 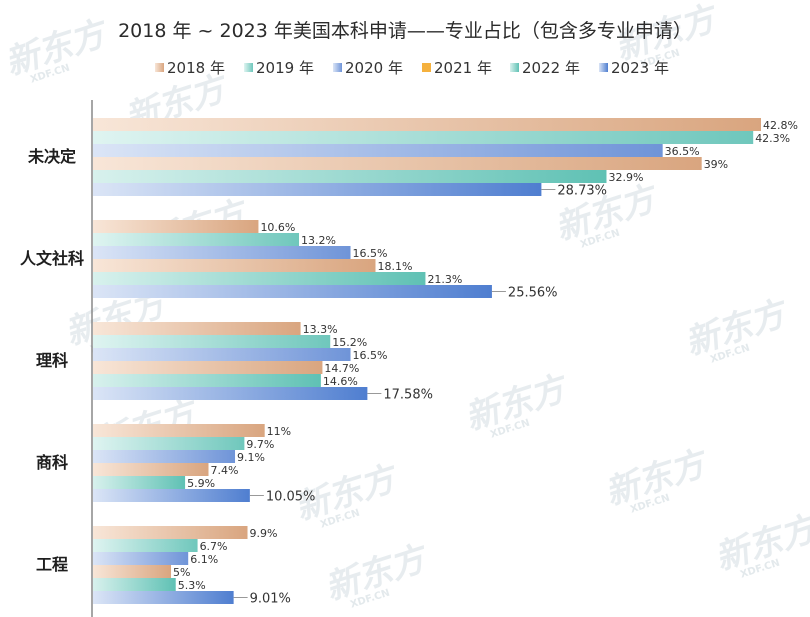 I want to click on data-label: 5.3%, so click(x=192, y=585).